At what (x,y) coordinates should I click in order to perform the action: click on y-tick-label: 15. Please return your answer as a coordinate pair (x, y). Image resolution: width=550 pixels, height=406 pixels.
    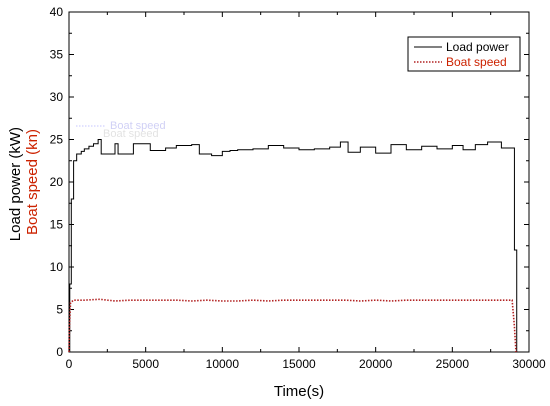
    Looking at the image, I should click on (57, 225).